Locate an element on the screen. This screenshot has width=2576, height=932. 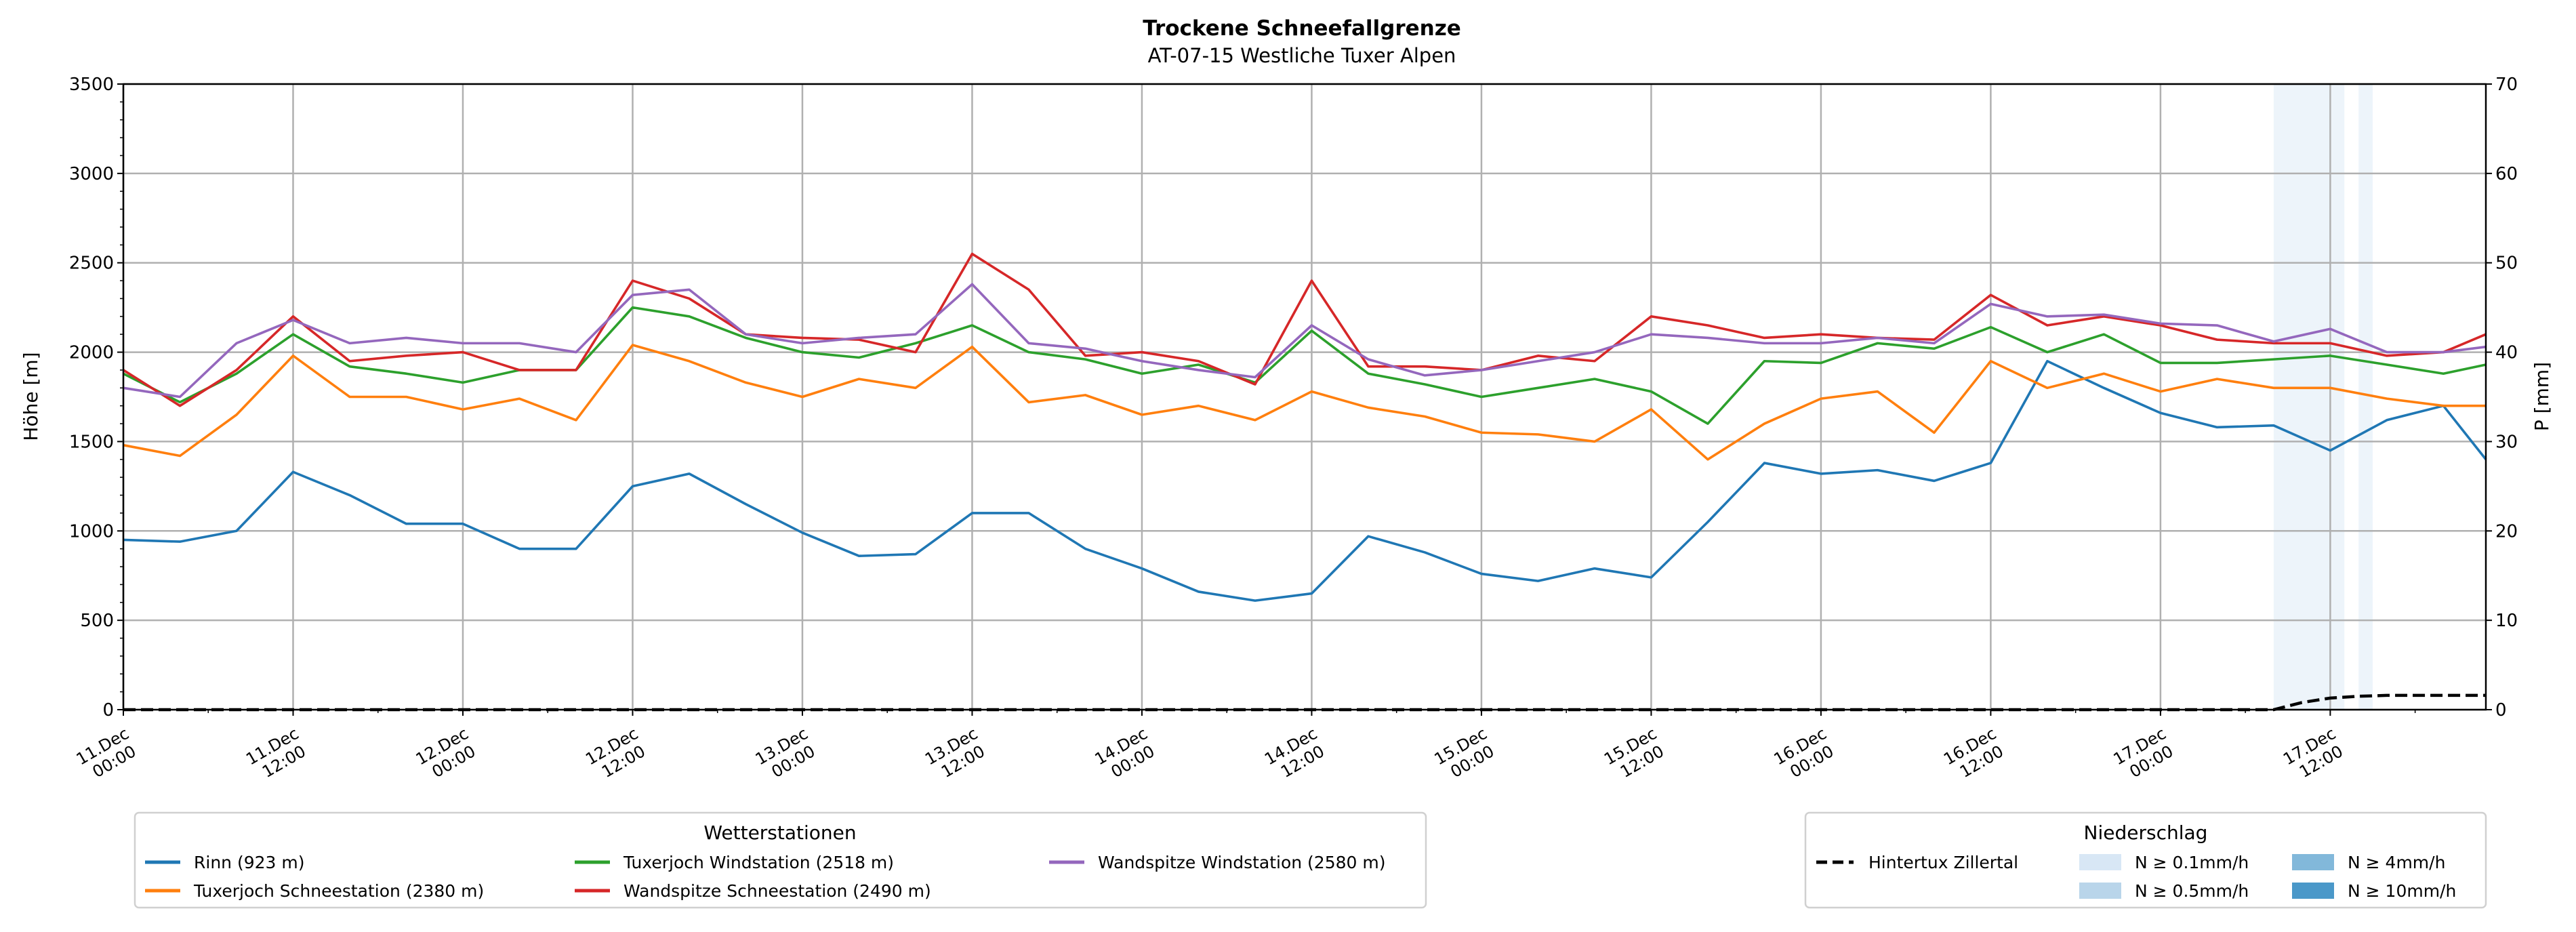
x-tick-label: 11.Dec12:00 is located at coordinates (277, 755).